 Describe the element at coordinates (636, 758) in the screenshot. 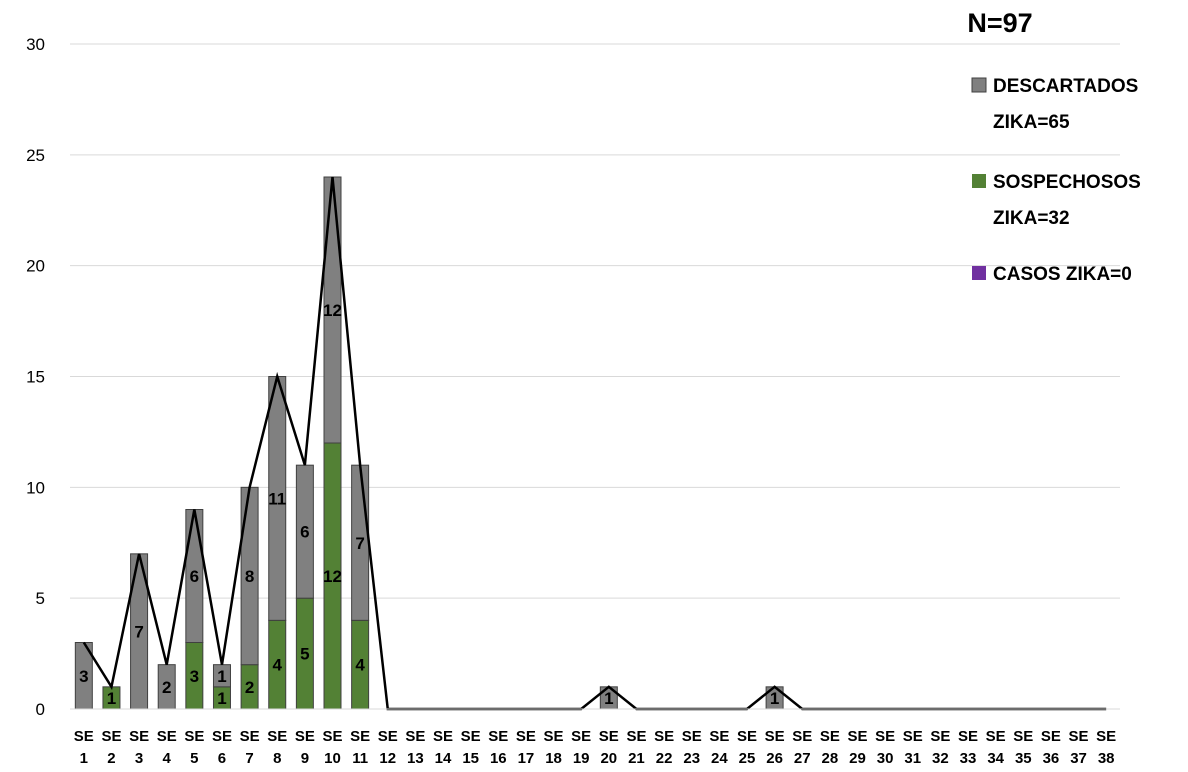

I see `x-tick-label: 21` at that location.